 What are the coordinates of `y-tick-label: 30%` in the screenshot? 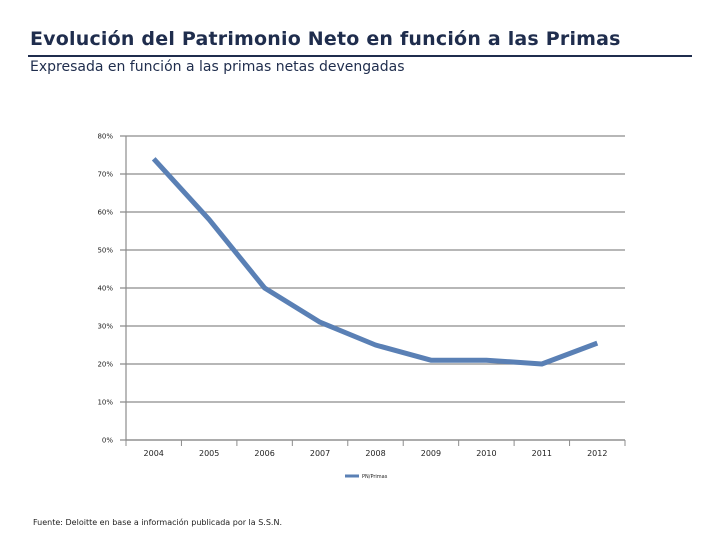 It's located at (105, 327).